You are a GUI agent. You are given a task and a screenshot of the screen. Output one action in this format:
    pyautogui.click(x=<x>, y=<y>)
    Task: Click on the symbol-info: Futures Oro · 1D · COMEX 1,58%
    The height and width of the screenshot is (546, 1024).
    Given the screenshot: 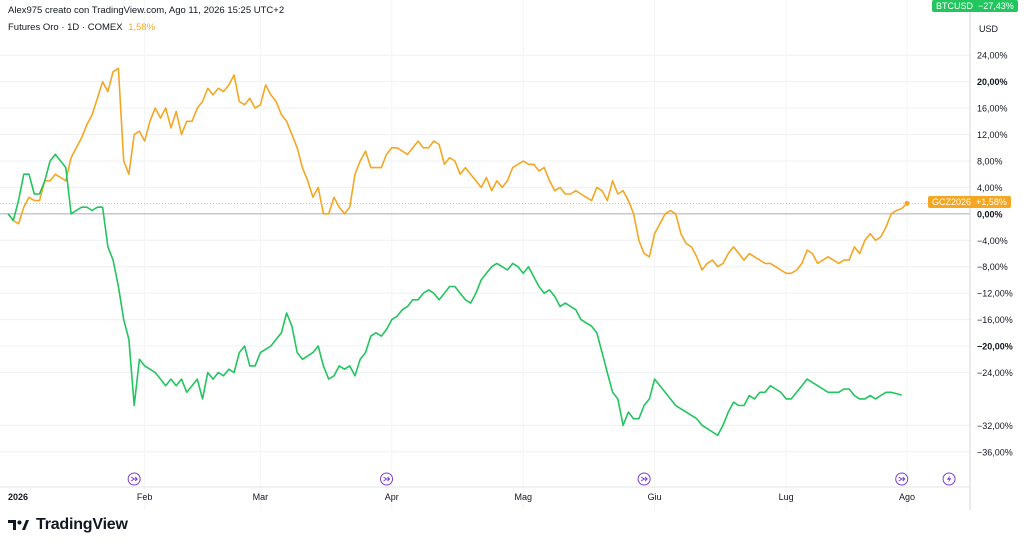 What is the action you would take?
    pyautogui.click(x=81, y=27)
    